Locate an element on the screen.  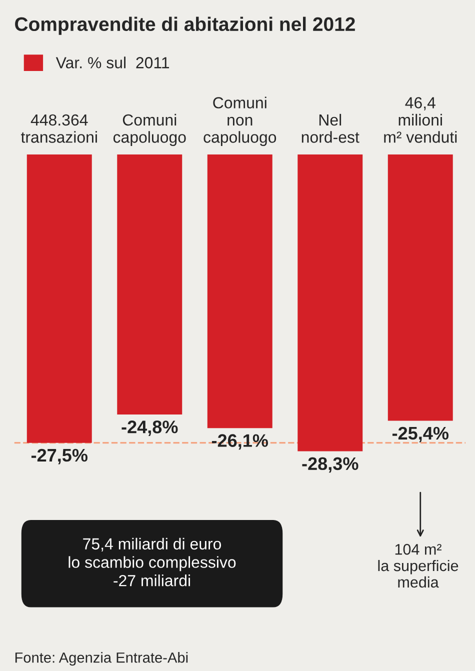
x-tick-label: Comuni non capoluogo is located at coordinates (240, 121).